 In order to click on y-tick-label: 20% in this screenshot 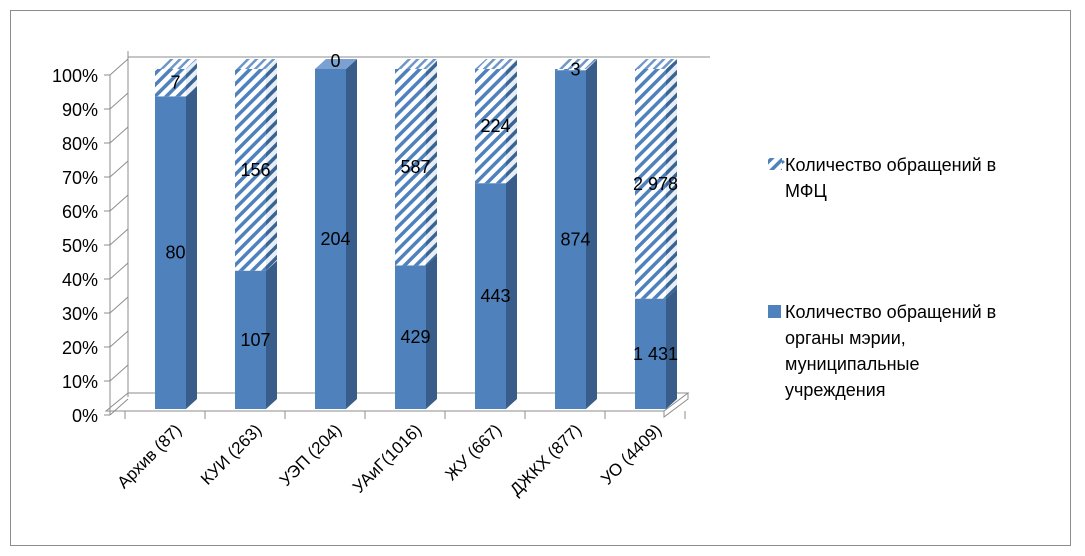, I will do `click(80, 348)`.